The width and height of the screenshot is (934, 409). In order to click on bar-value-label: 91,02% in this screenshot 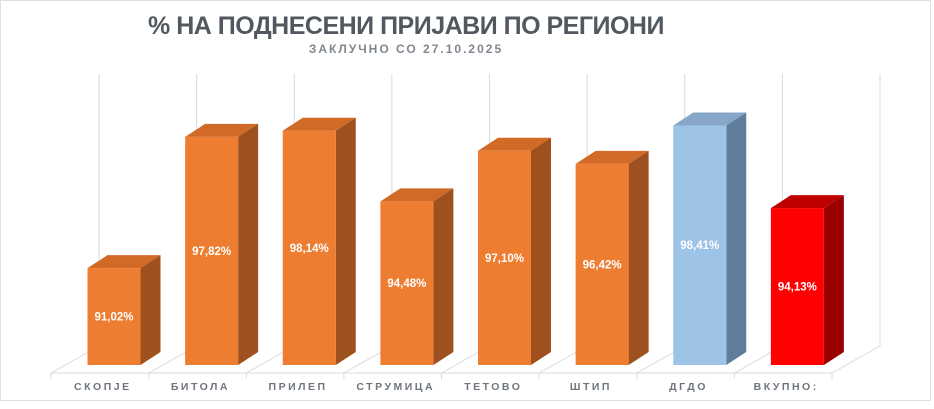, I will do `click(114, 318)`.